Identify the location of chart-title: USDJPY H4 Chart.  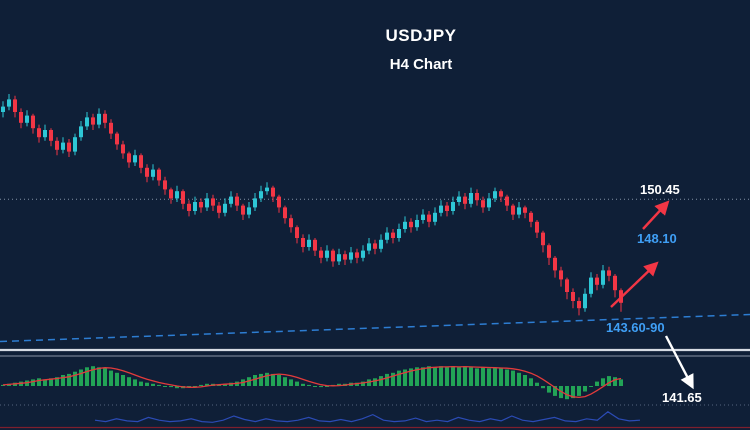
(420, 49).